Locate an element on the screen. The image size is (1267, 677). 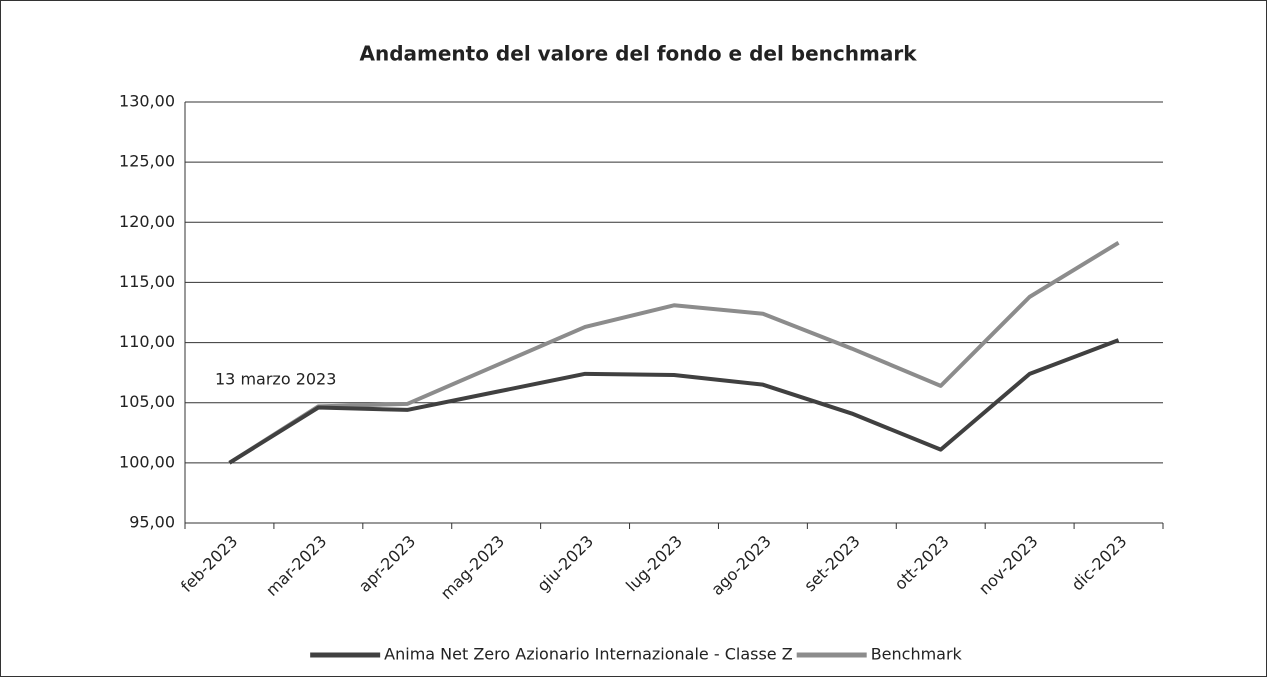
y-tick-label: 120,00 is located at coordinates (147, 221).